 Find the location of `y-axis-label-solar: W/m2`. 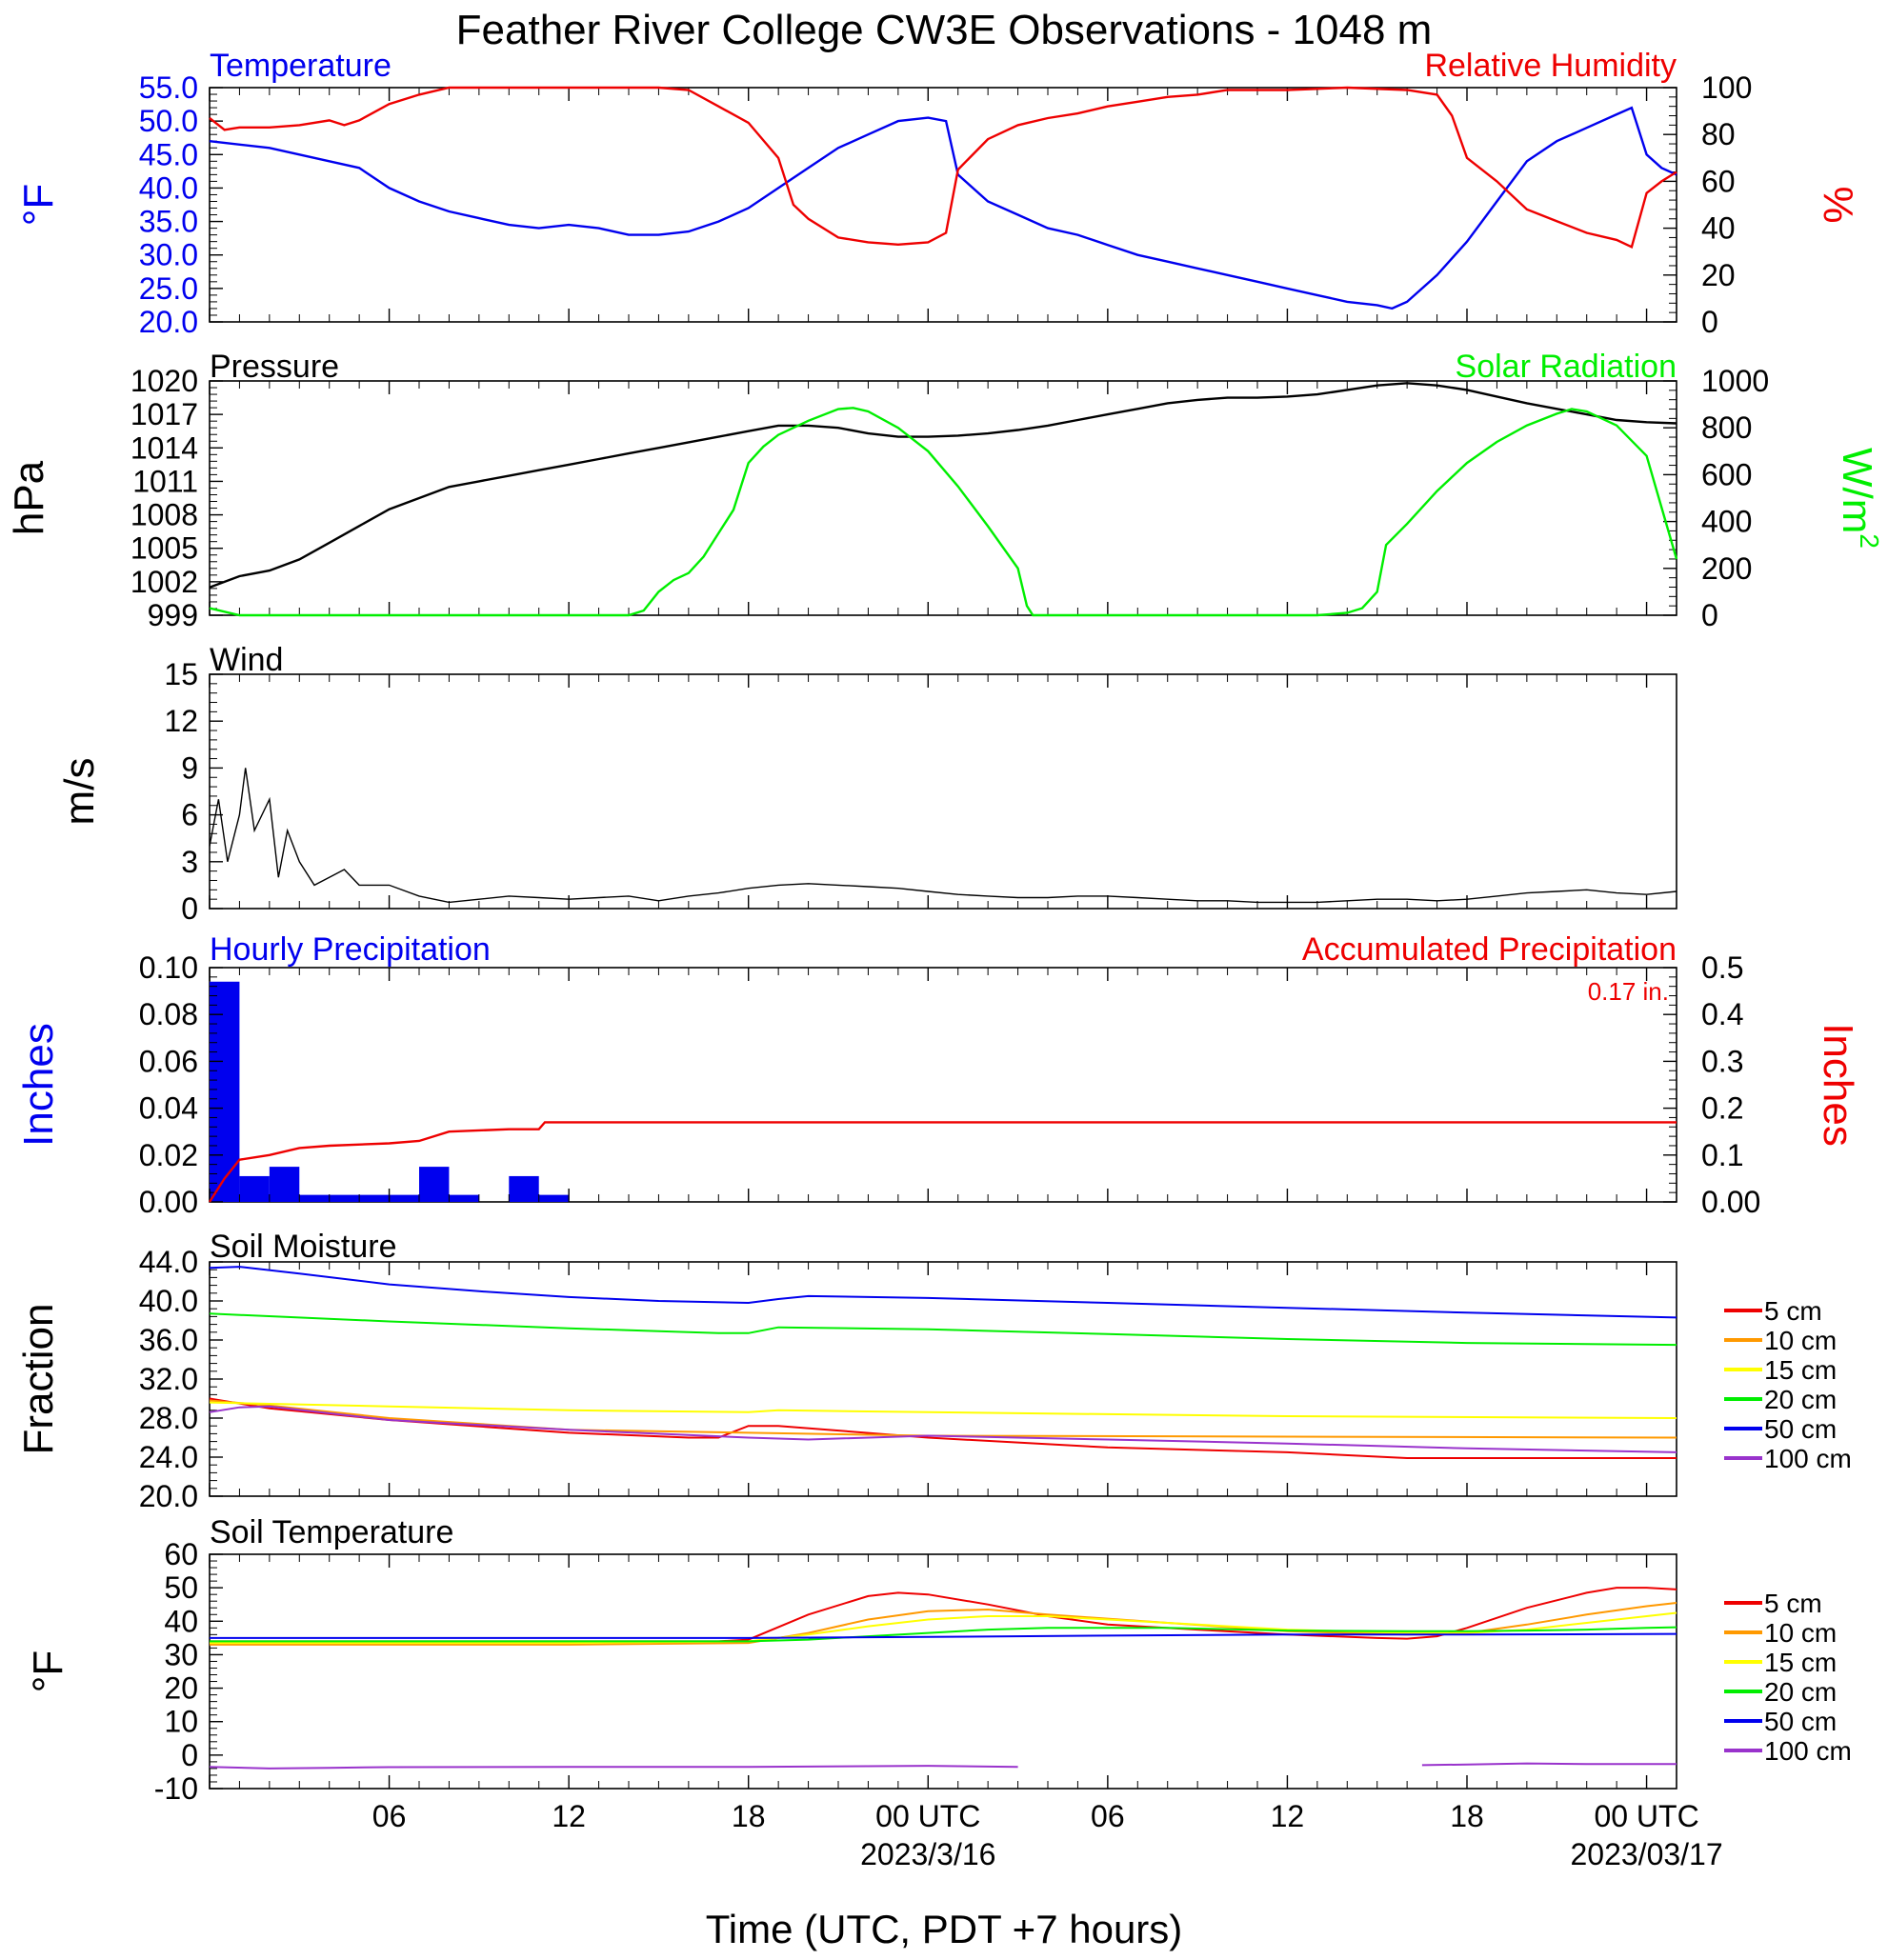

y-axis-label-solar: W/m2 is located at coordinates (1859, 499).